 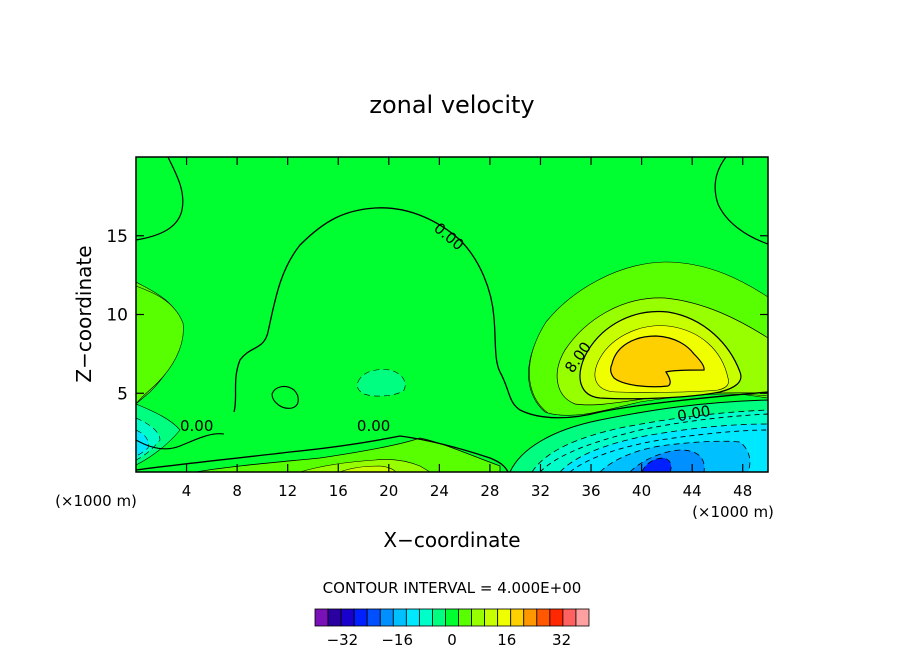 I want to click on x-tick-label-1: 8, so click(x=237, y=491).